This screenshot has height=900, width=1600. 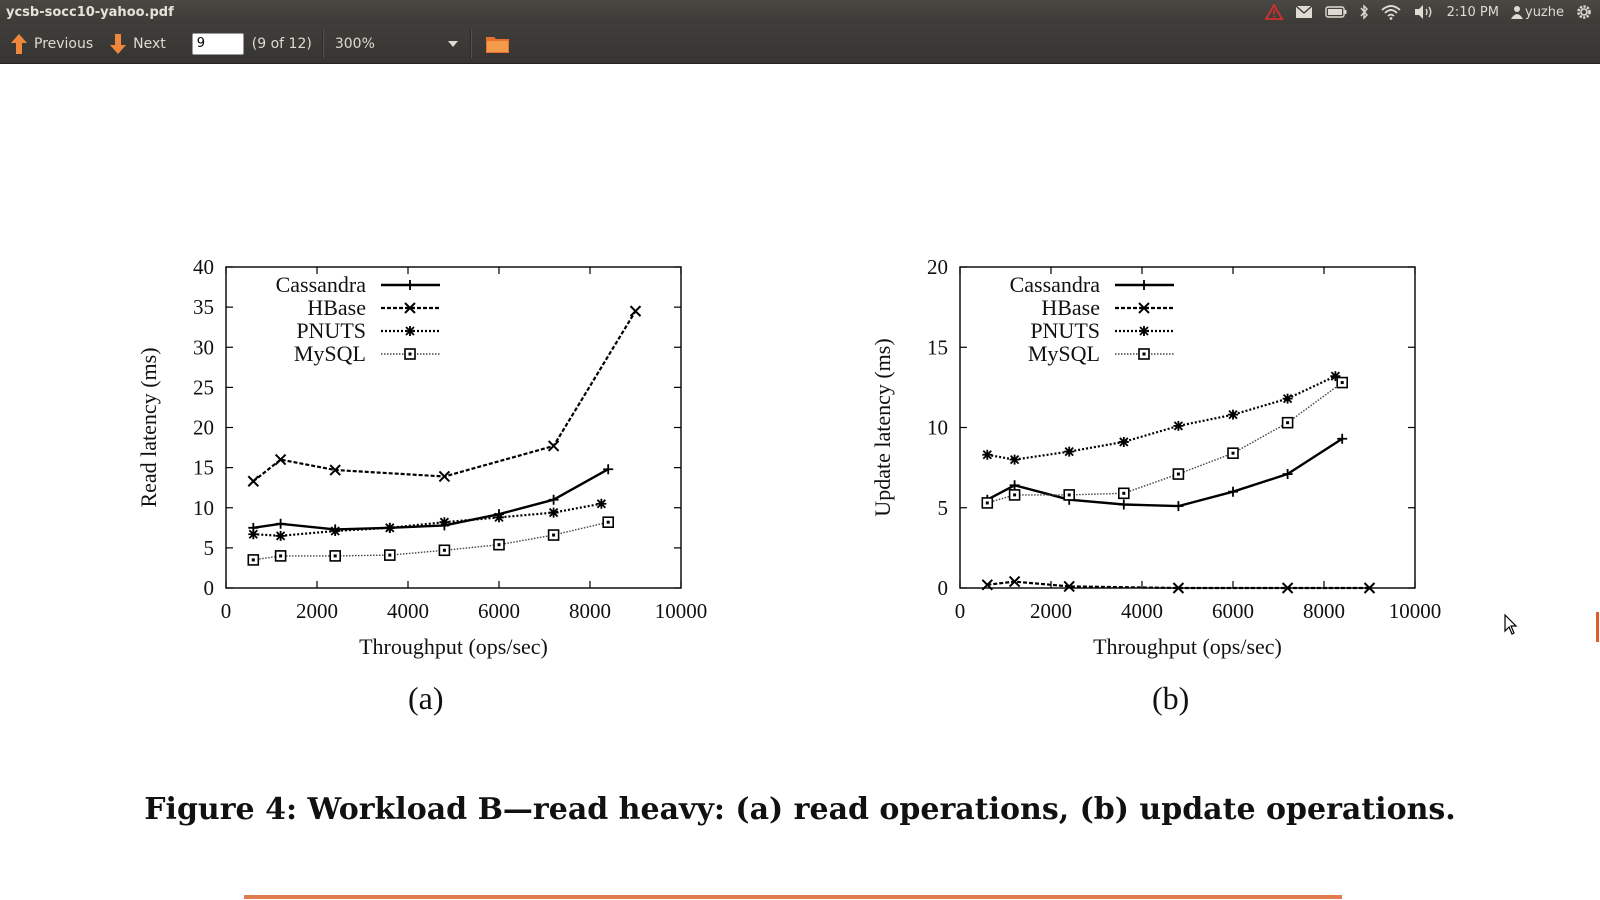 I want to click on legend-marker-cassandra, so click(x=1144, y=285).